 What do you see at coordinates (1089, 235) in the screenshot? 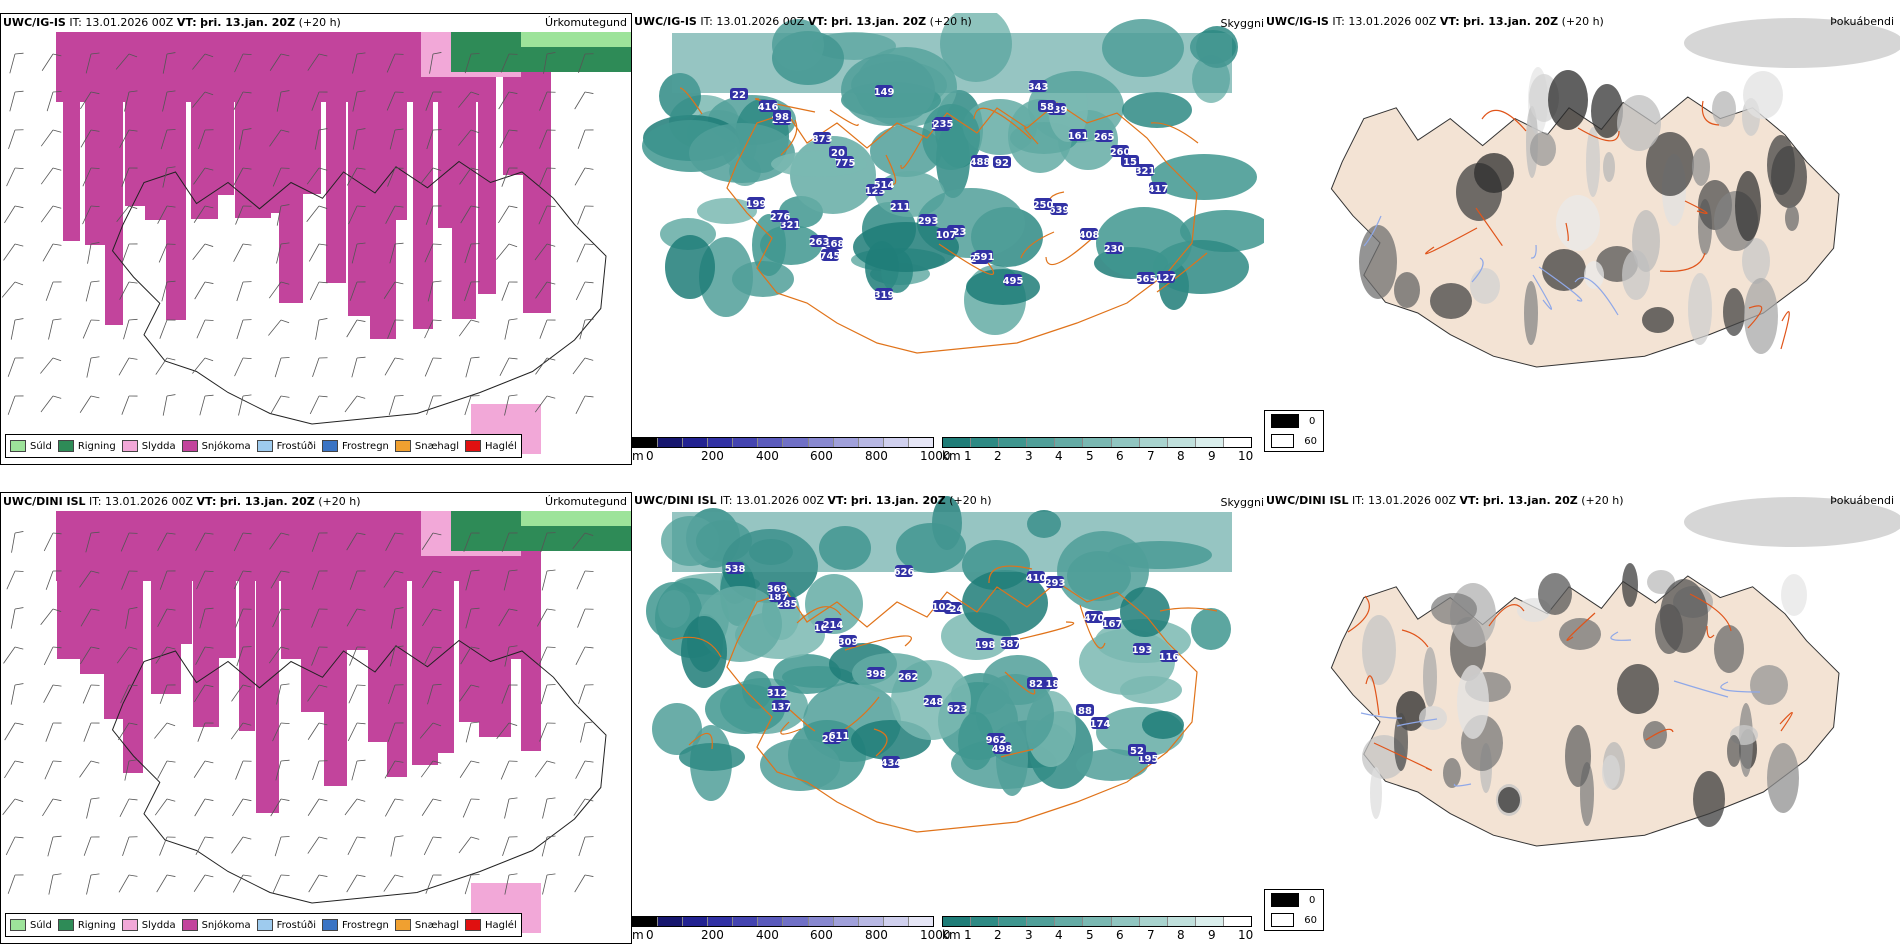
I see `peak-label: 408` at bounding box center [1089, 235].